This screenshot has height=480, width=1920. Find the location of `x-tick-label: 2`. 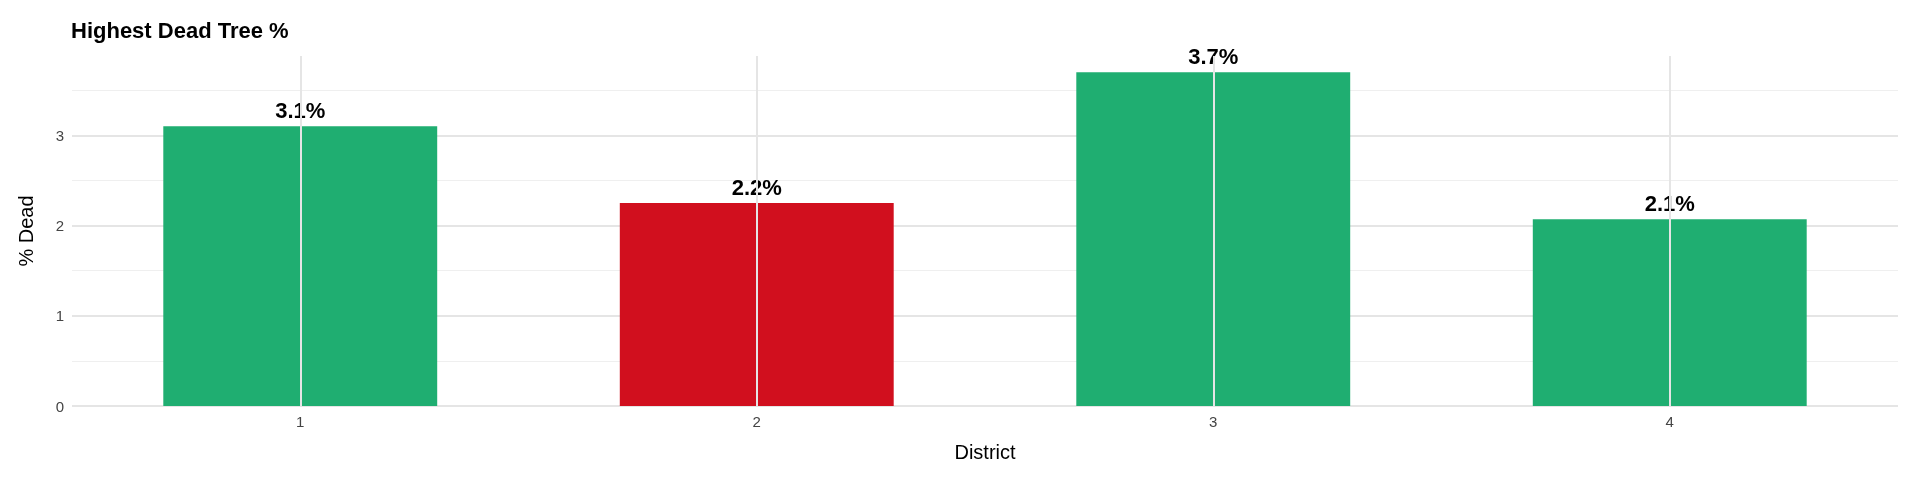

x-tick-label: 2 is located at coordinates (756, 421).